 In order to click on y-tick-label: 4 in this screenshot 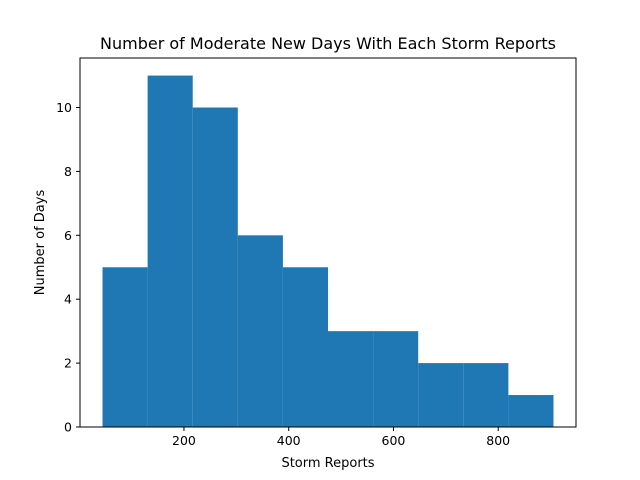, I will do `click(68, 299)`.